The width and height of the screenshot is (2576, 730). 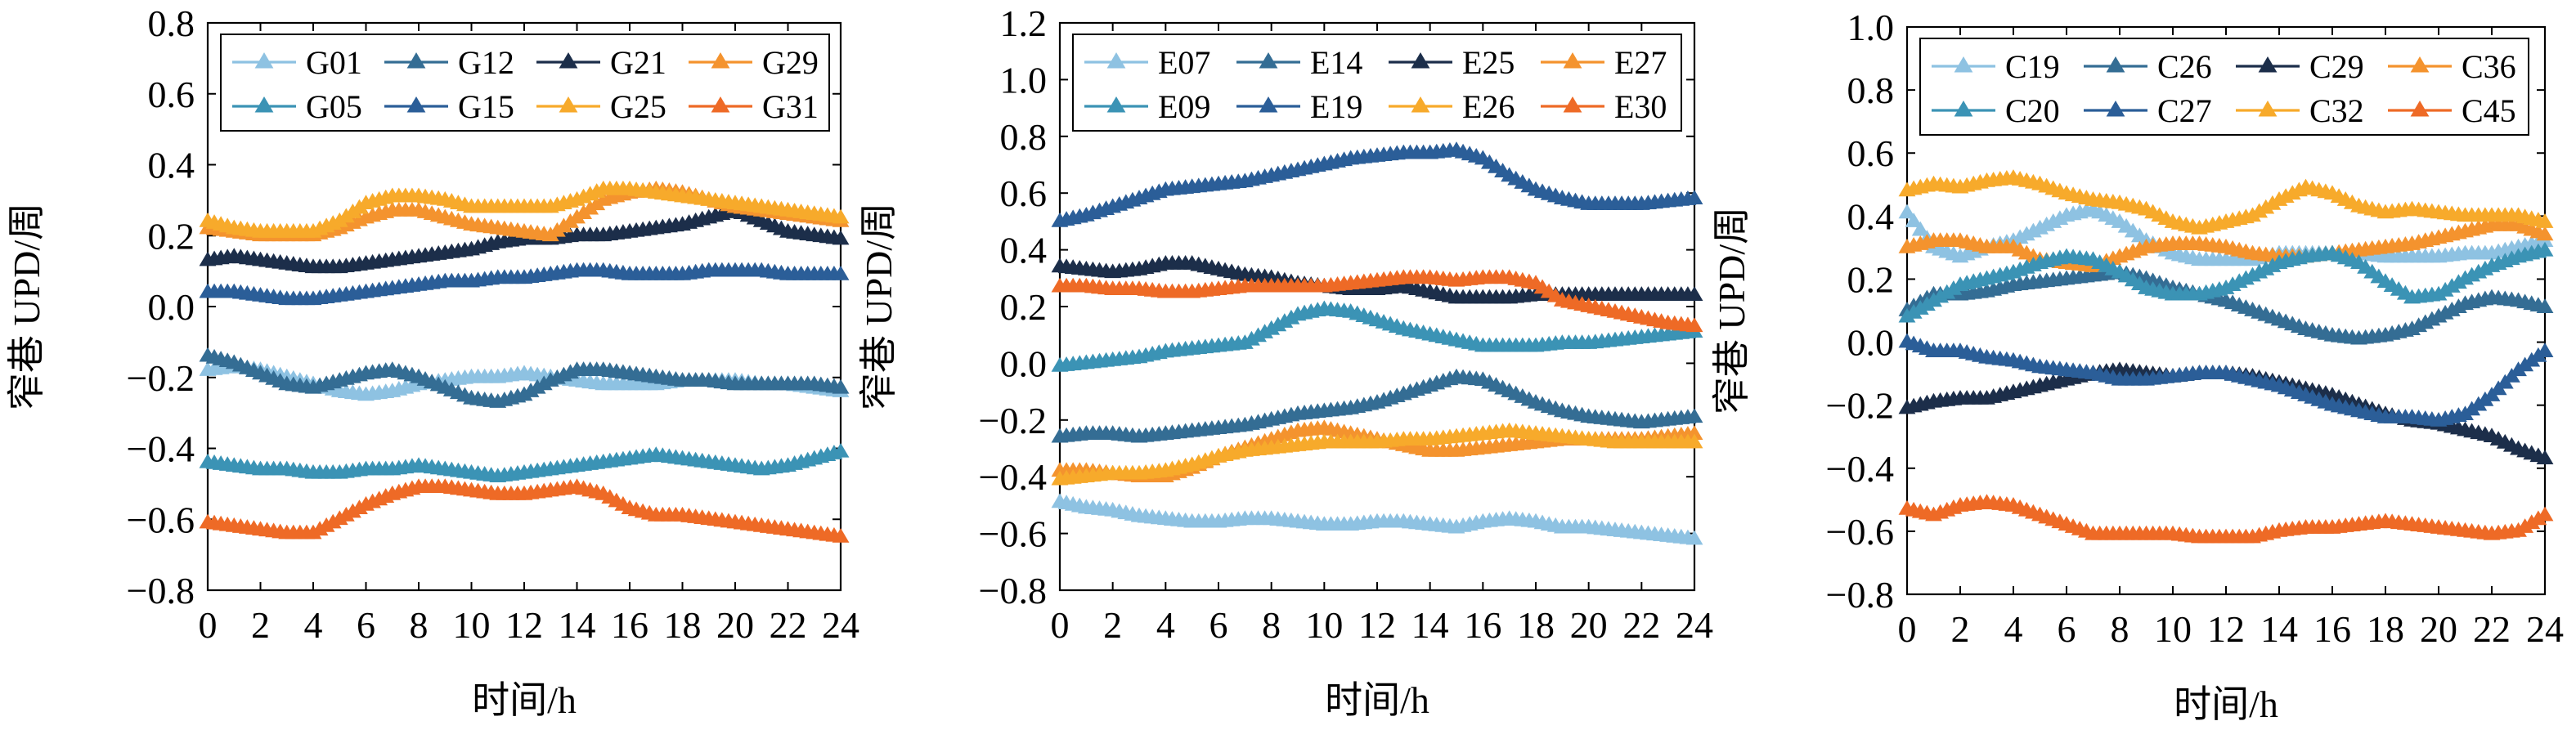 What do you see at coordinates (449, 106) in the screenshot?
I see `legend-entry-G15: G15` at bounding box center [449, 106].